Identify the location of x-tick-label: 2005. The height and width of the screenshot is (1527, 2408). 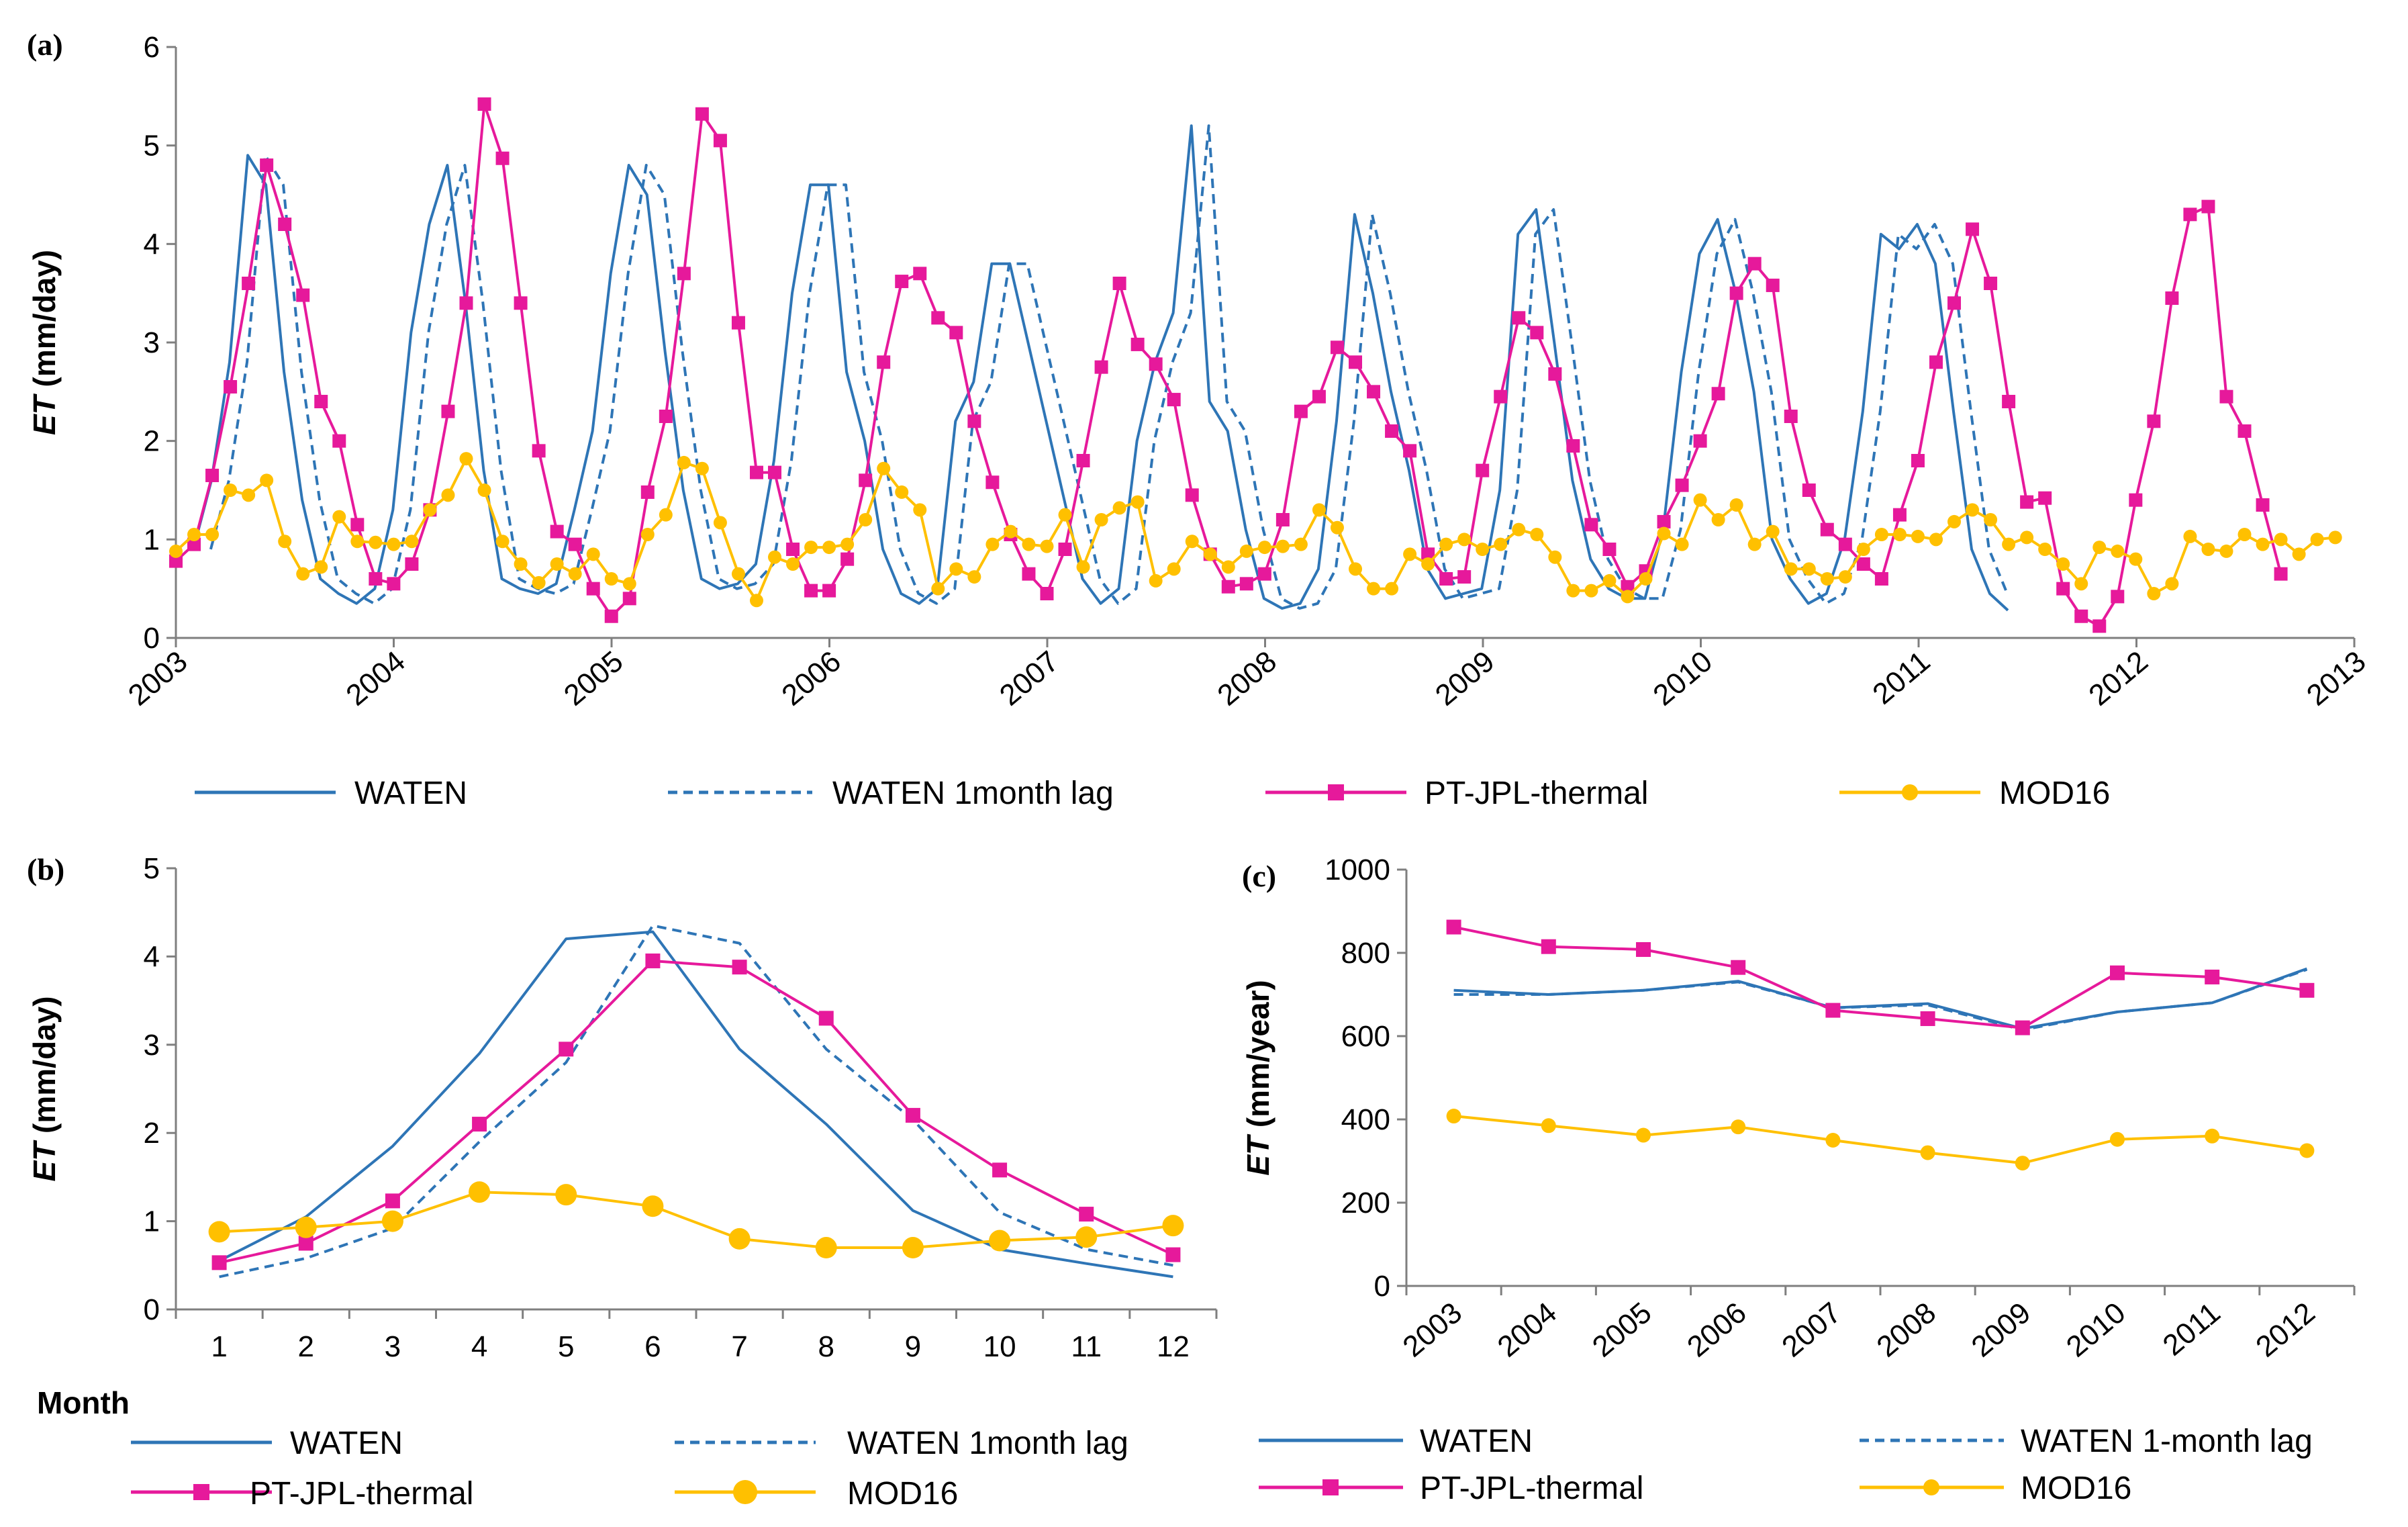
(1621, 1329).